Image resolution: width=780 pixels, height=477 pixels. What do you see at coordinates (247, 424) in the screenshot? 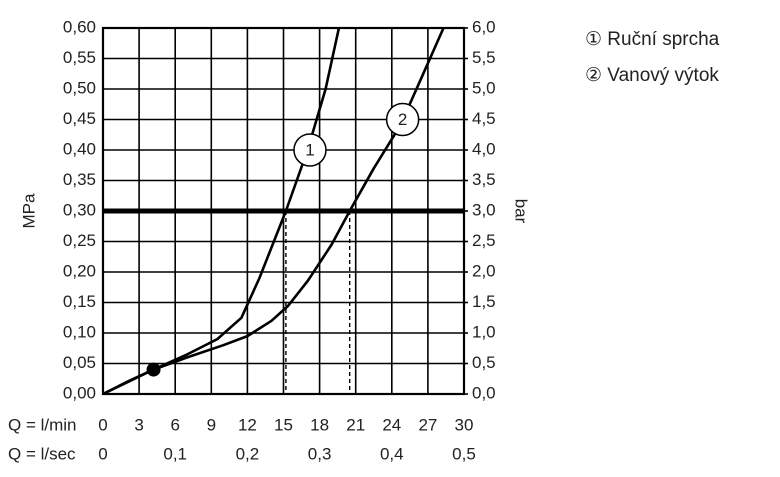
I see `x-tick-label: 12` at bounding box center [247, 424].